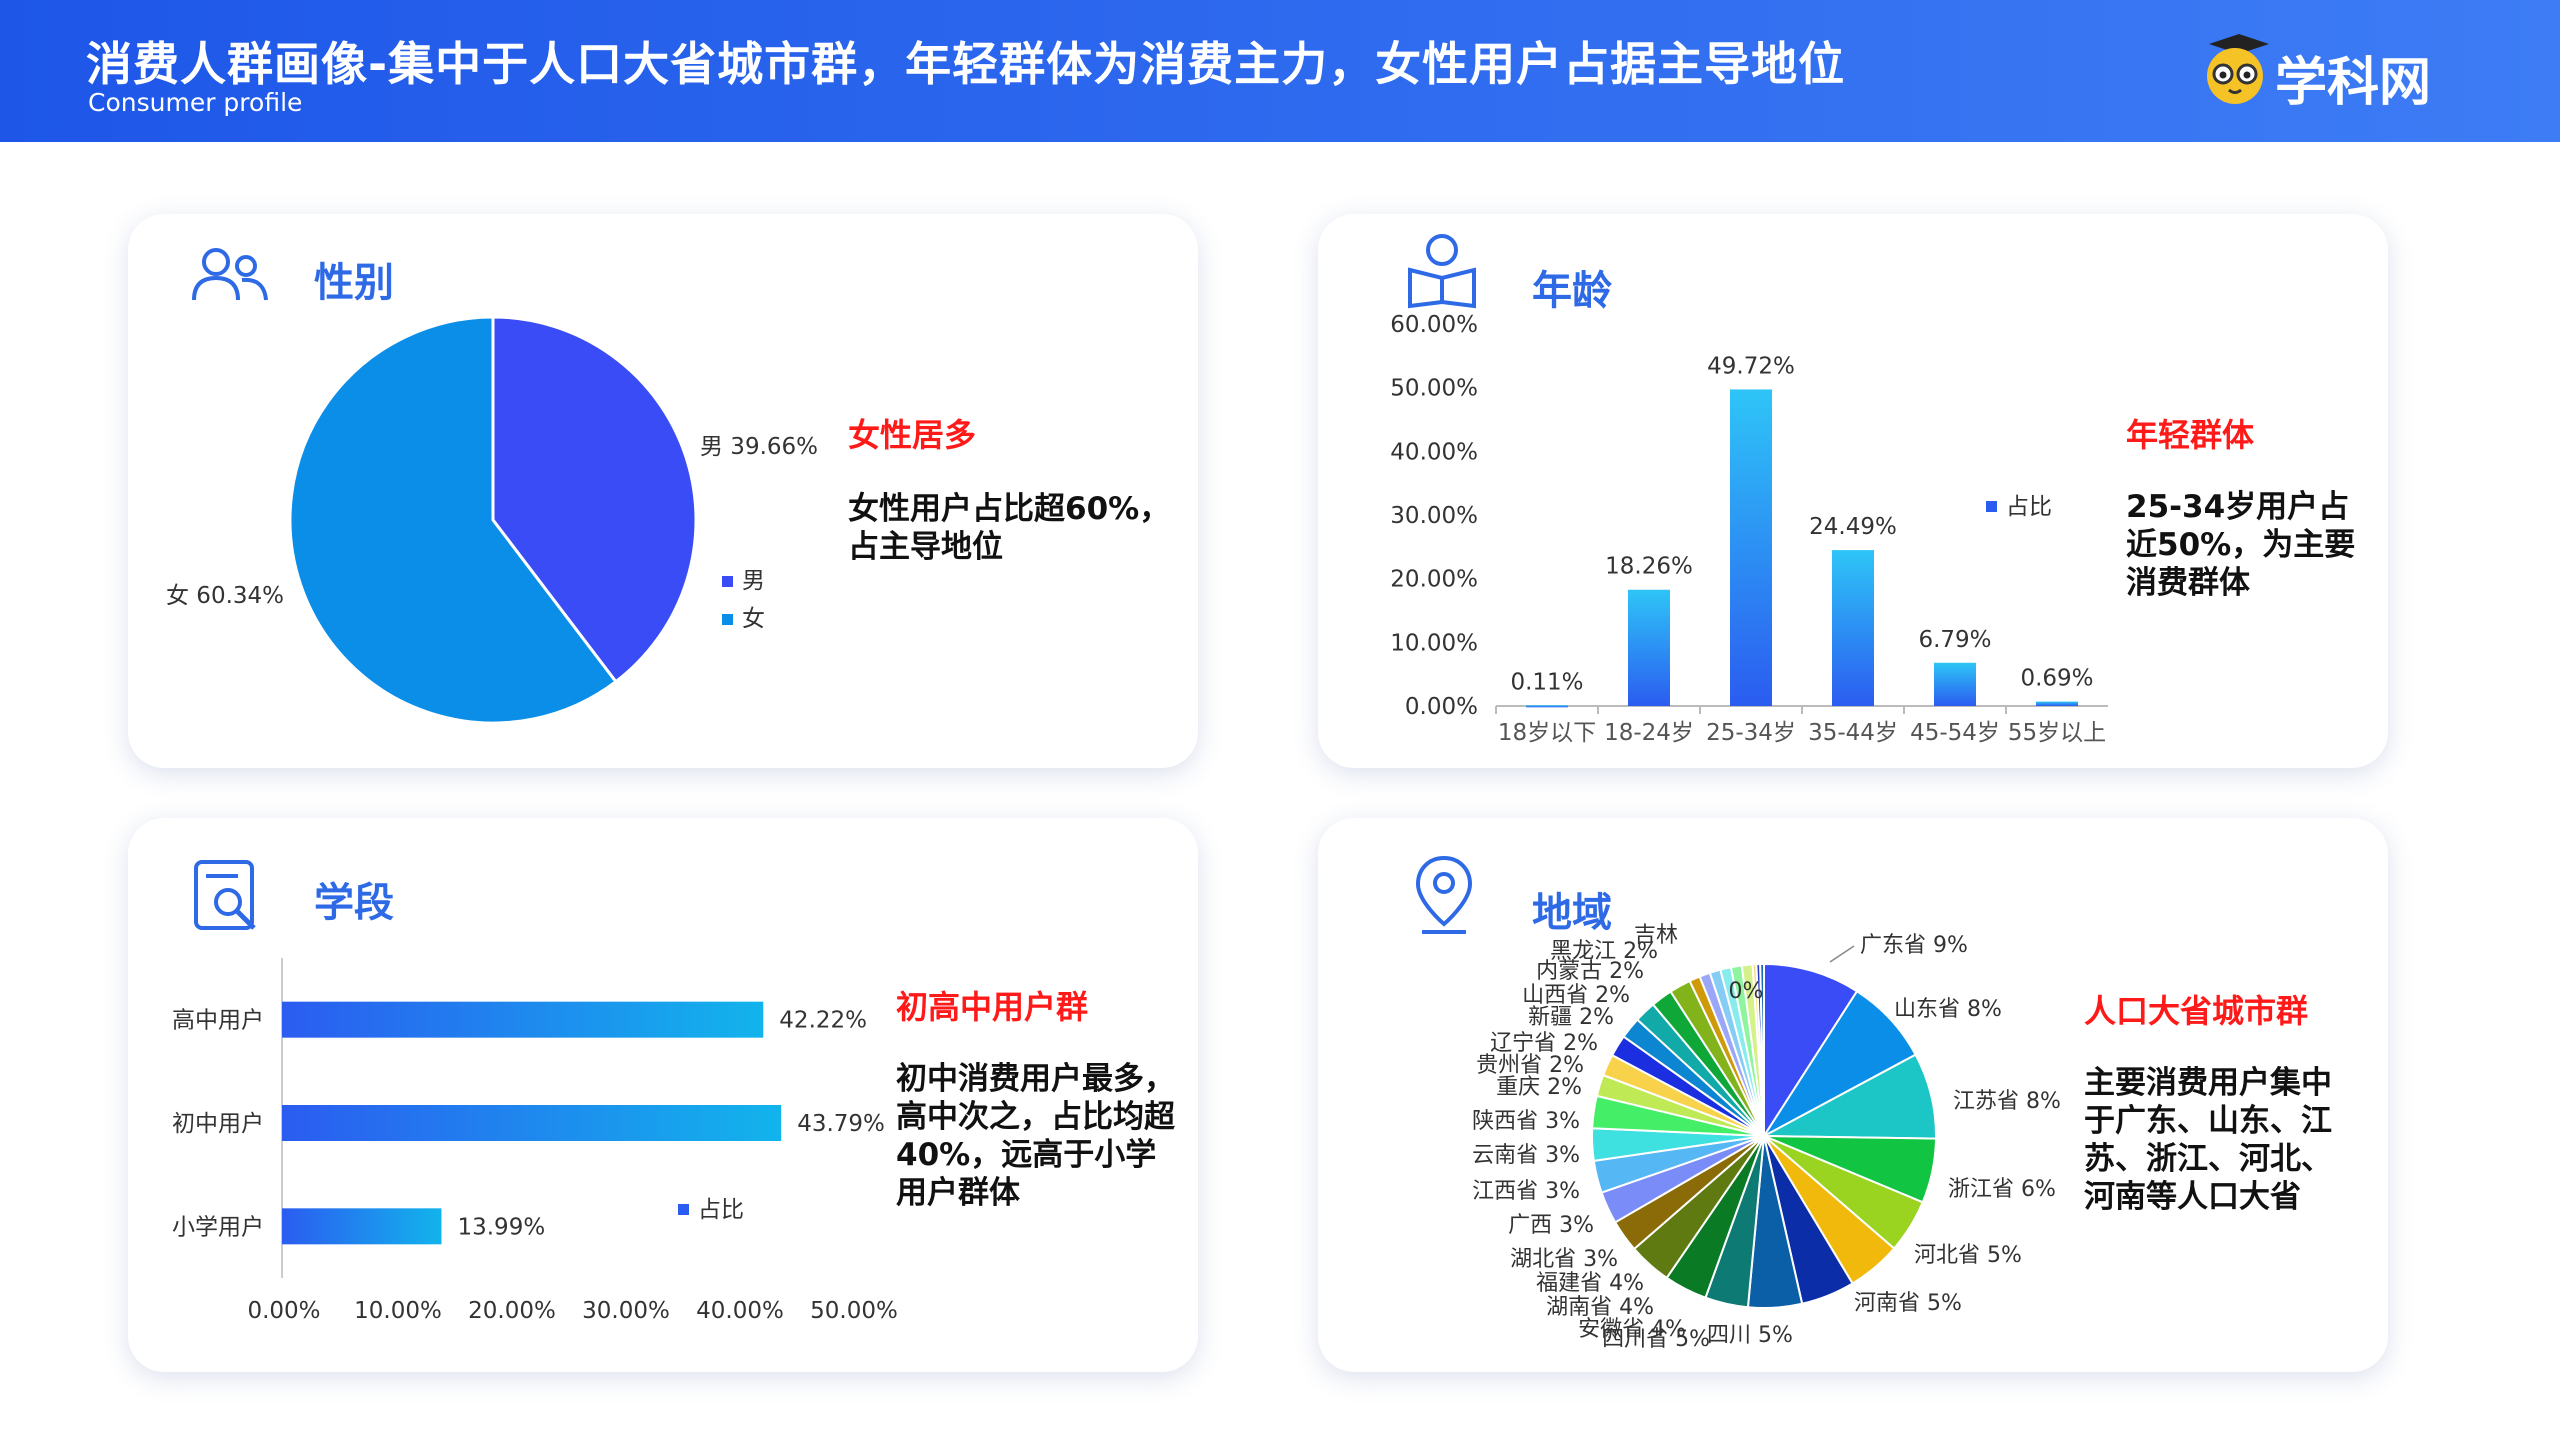 This screenshot has height=1440, width=2560. What do you see at coordinates (218, 1227) in the screenshot?
I see `stage-category-label: 小学用户` at bounding box center [218, 1227].